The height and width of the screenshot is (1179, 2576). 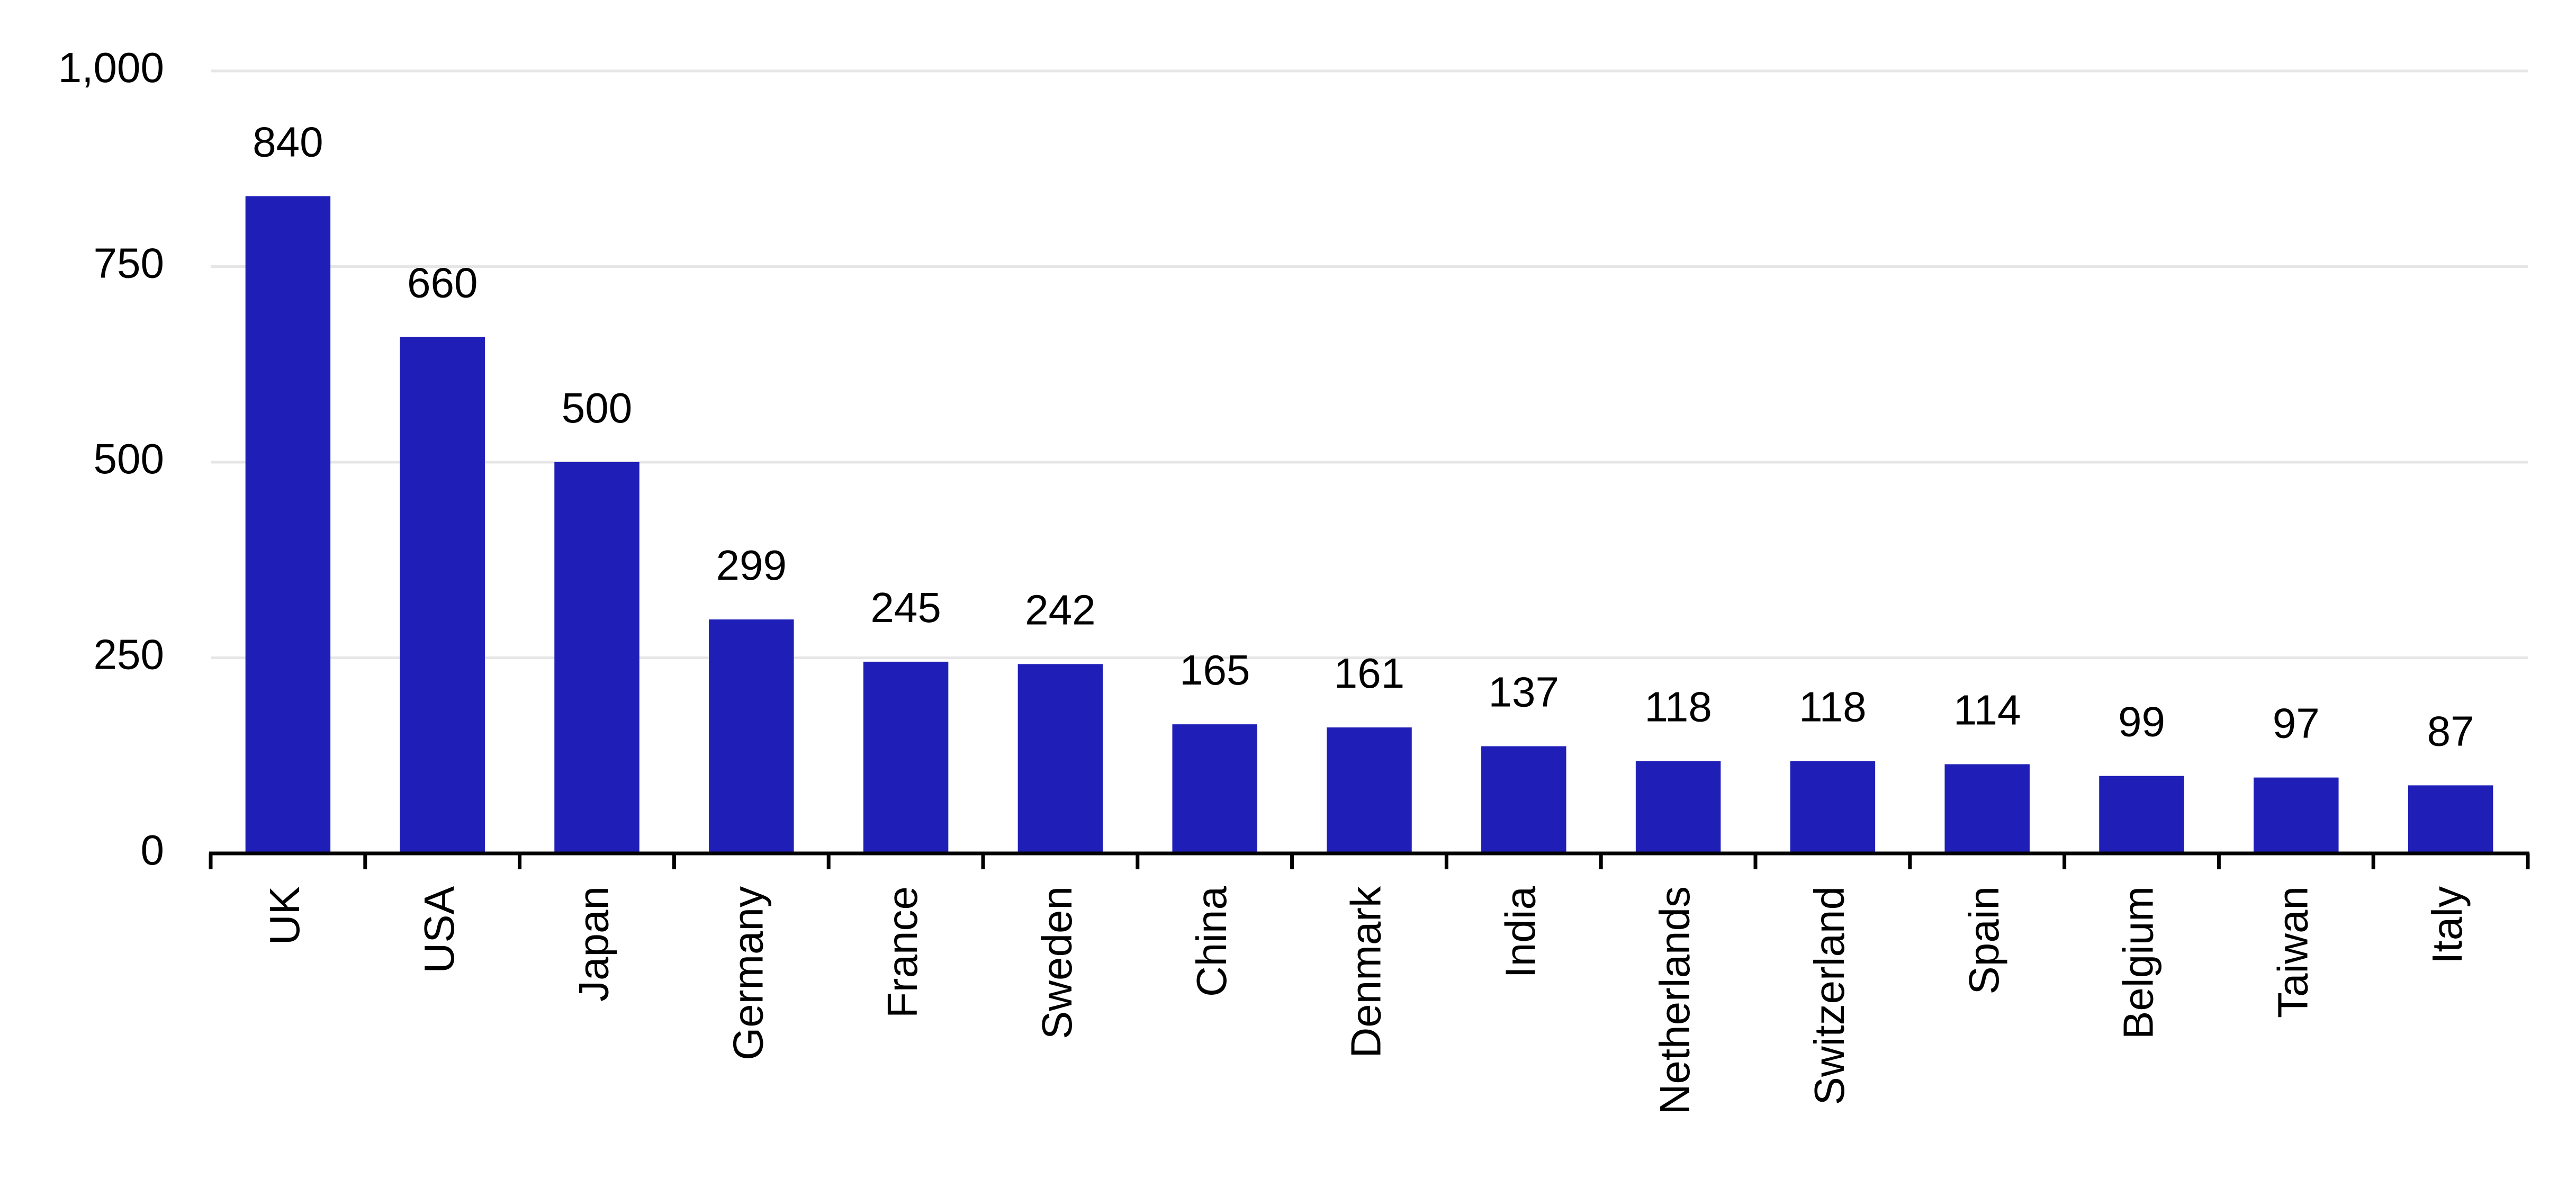 I want to click on x-tick-label: Spain, so click(x=1984, y=940).